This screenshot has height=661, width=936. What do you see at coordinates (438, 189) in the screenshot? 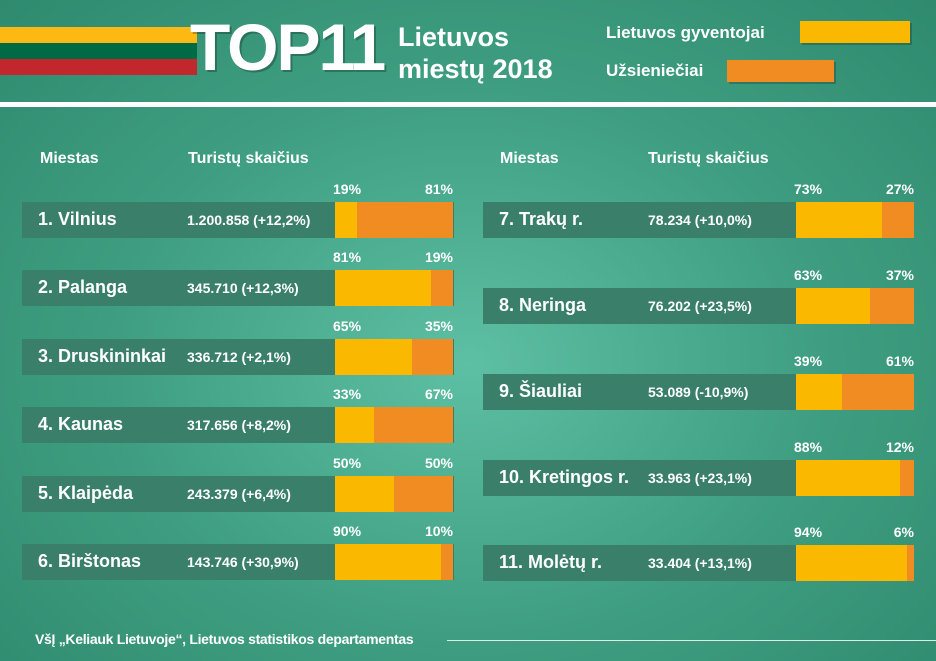
I see `pct-label-foreigners: 81%` at bounding box center [438, 189].